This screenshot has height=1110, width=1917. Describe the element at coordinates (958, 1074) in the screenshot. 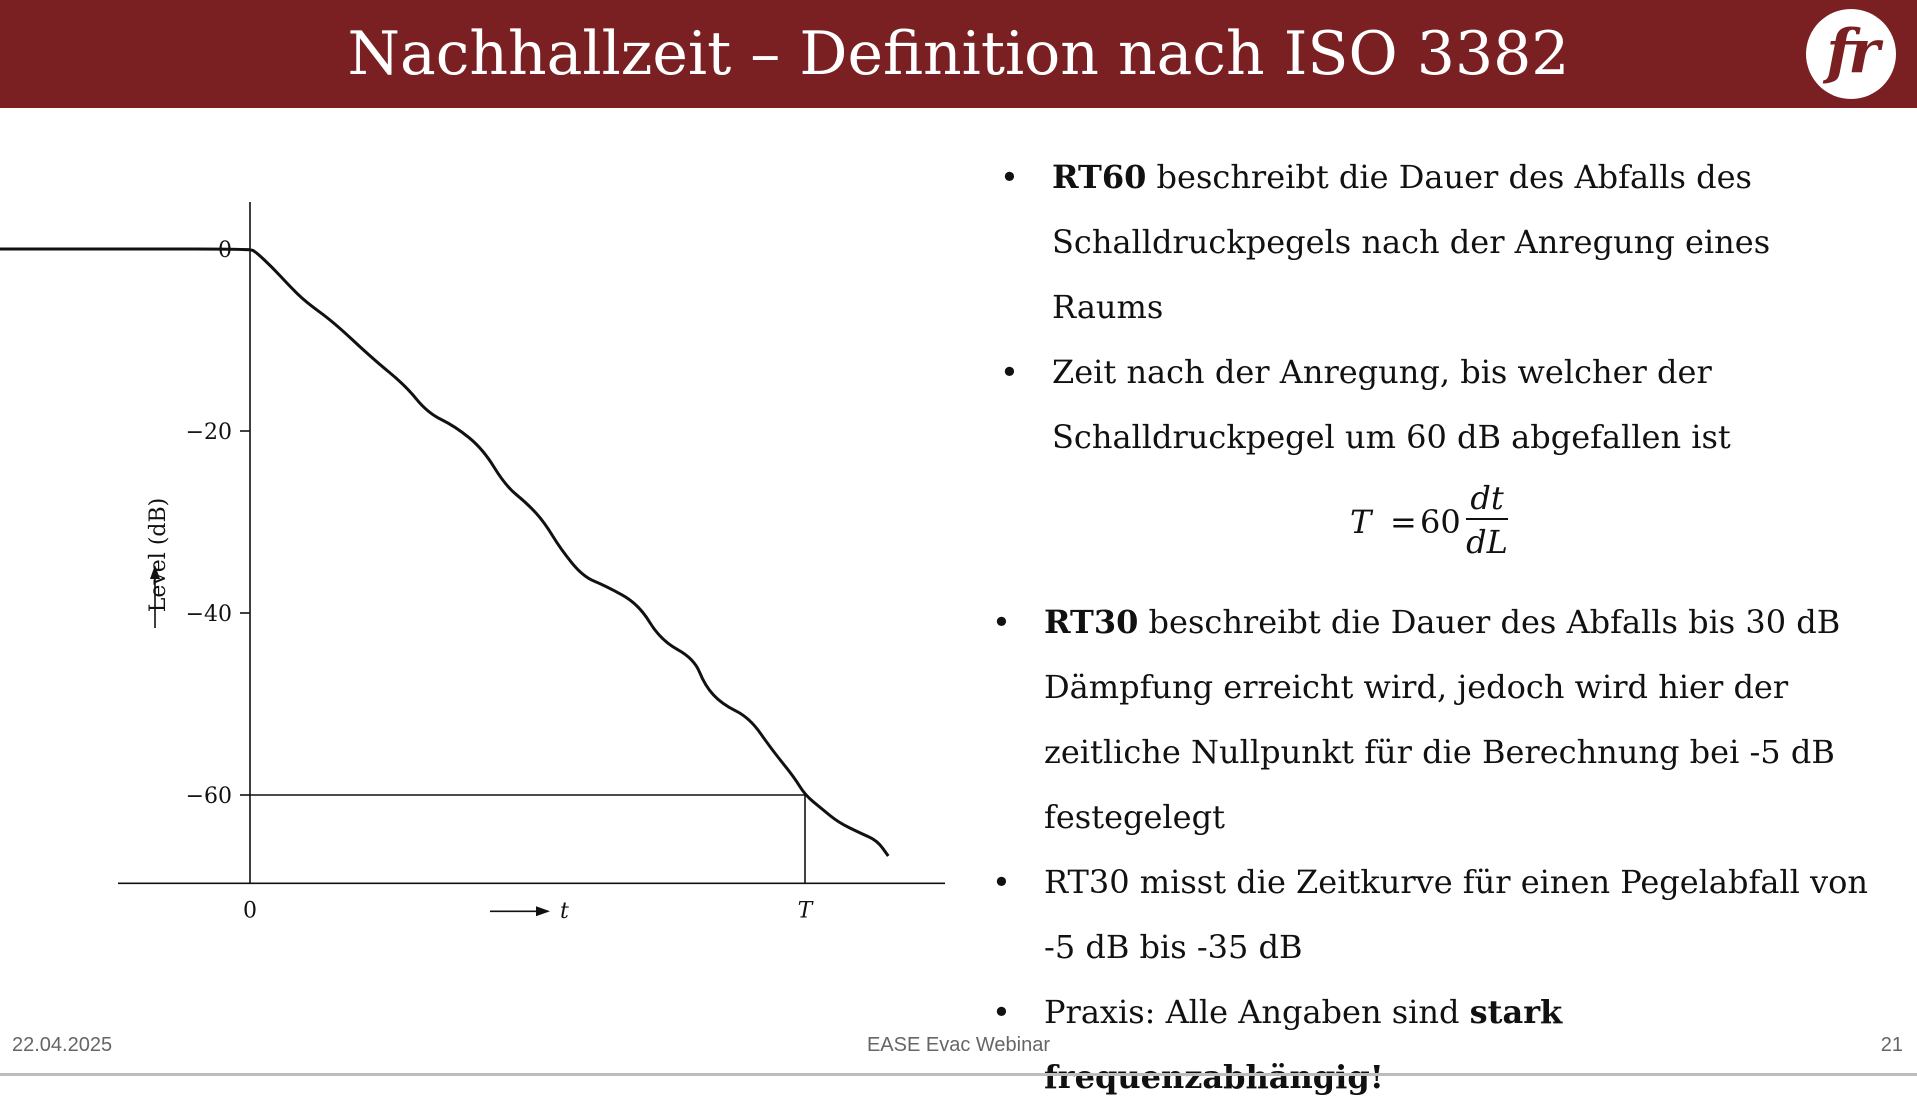

I see `bottom-divider` at that location.